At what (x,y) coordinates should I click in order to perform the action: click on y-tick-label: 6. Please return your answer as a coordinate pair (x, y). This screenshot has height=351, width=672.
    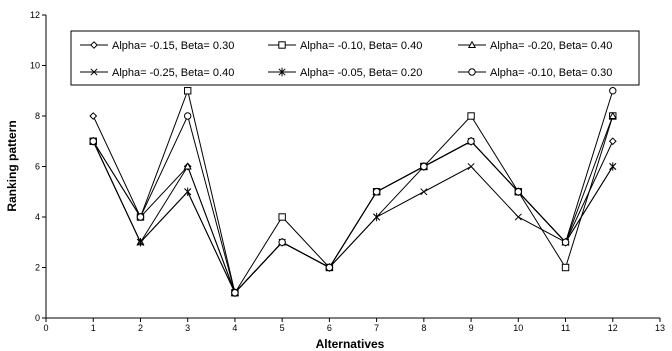
    Looking at the image, I should click on (37, 167).